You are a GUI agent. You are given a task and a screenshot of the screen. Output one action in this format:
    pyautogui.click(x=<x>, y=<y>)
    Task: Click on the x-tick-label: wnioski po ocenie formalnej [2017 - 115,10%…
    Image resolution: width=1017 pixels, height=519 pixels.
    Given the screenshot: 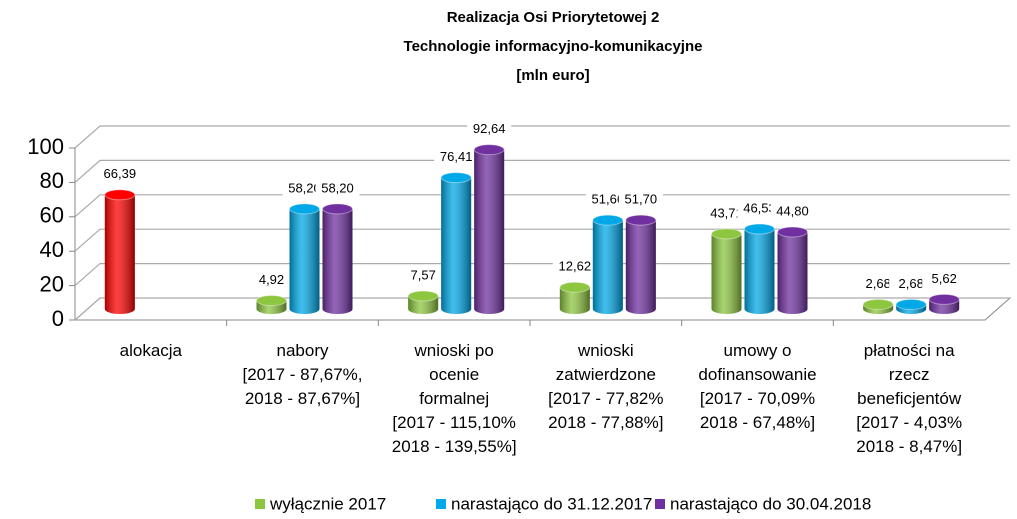 What is the action you would take?
    pyautogui.click(x=454, y=398)
    